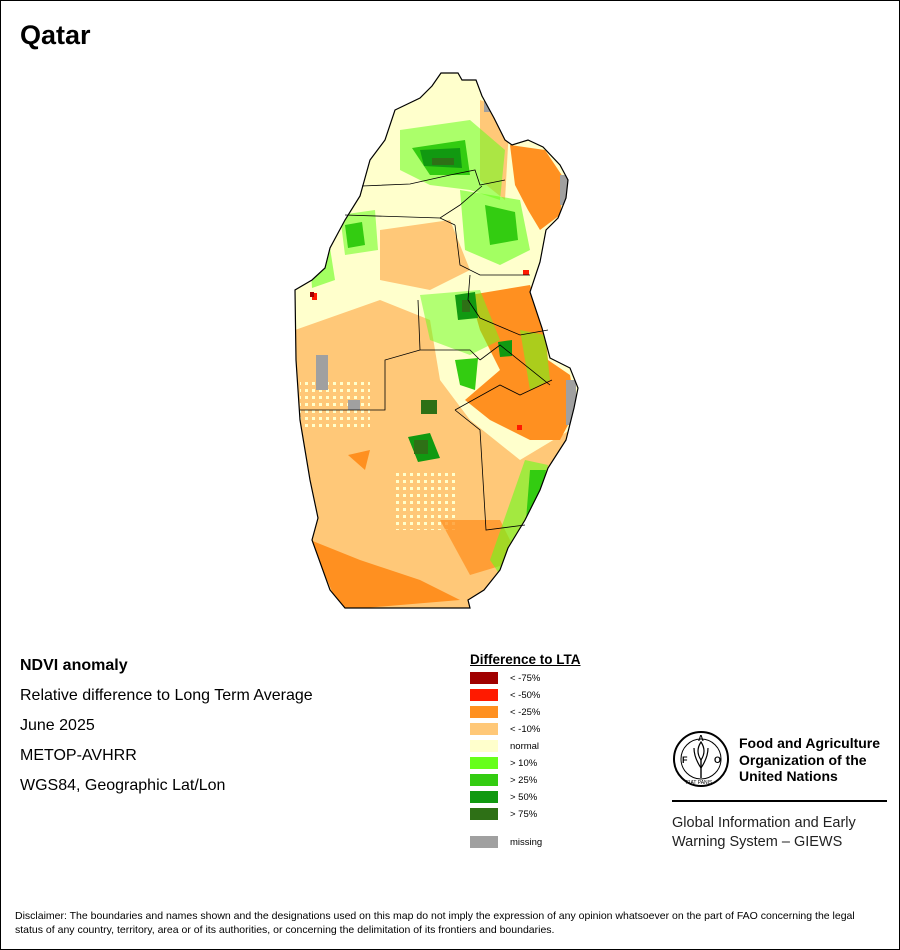  I want to click on boundary-al-rayyan-north, so click(449, 330).